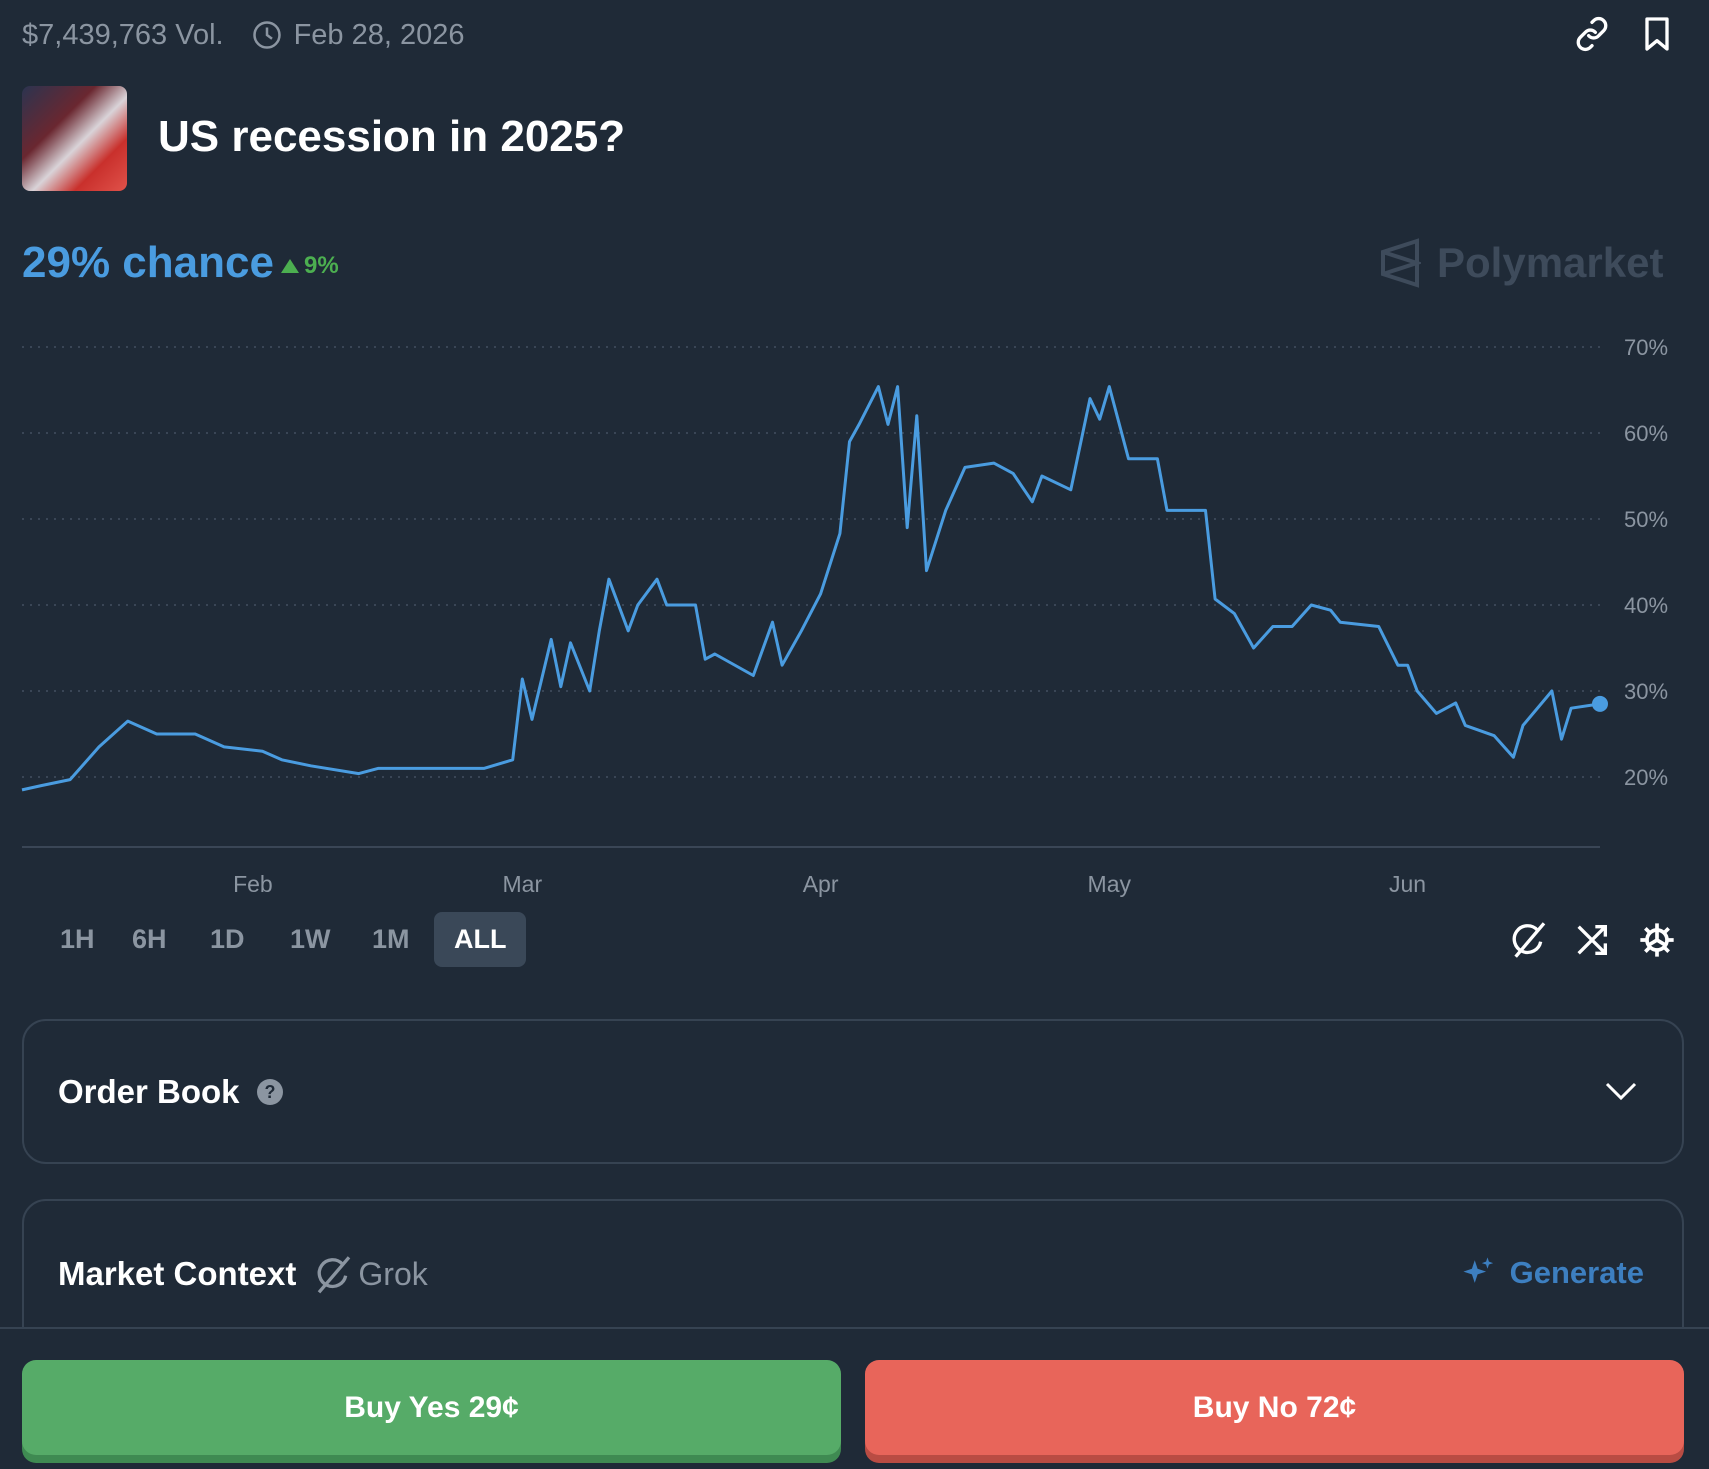  I want to click on y-tick-label: 50%, so click(1646, 519).